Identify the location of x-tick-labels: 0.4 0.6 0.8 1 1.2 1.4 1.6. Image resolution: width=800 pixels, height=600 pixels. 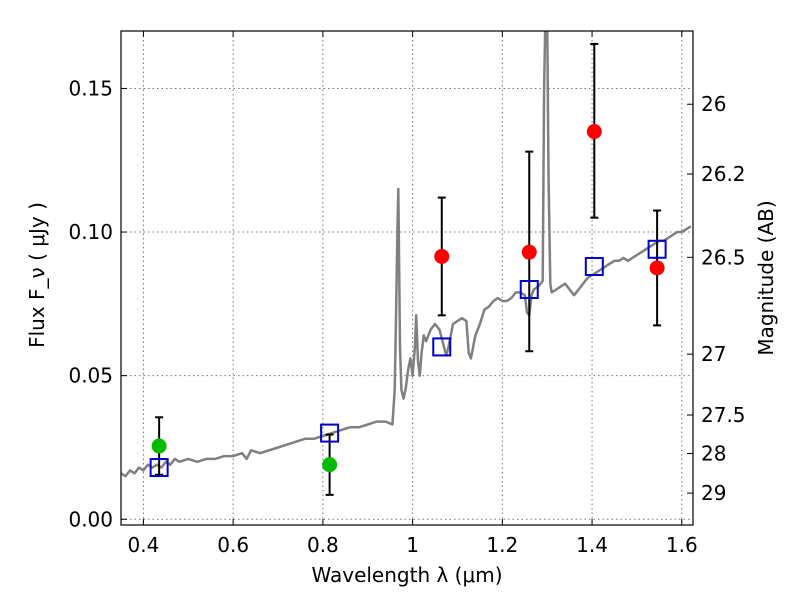
(413, 545).